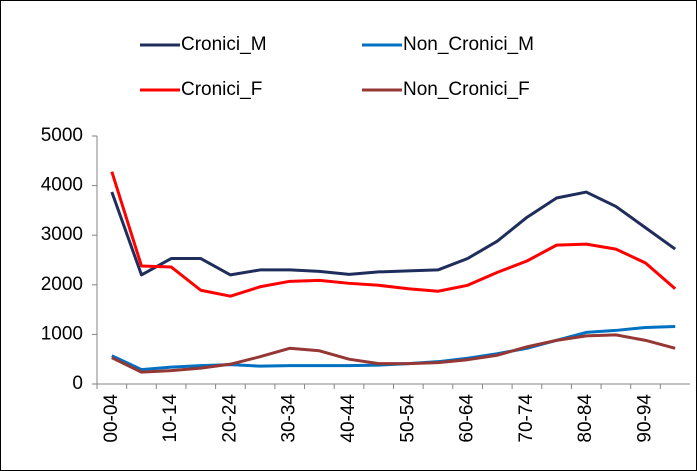 This screenshot has height=471, width=697. I want to click on y-tick-label: 5000, so click(62, 135).